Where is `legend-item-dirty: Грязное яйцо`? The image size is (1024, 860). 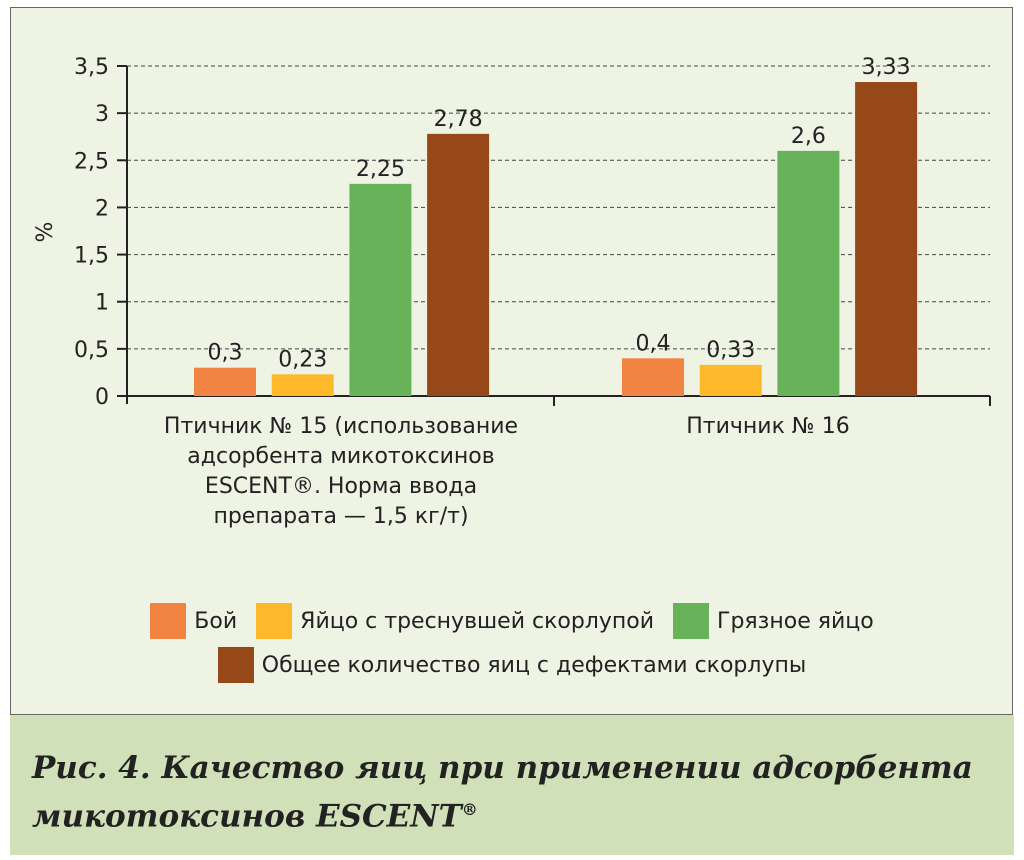 legend-item-dirty: Грязное яйцо is located at coordinates (773, 621).